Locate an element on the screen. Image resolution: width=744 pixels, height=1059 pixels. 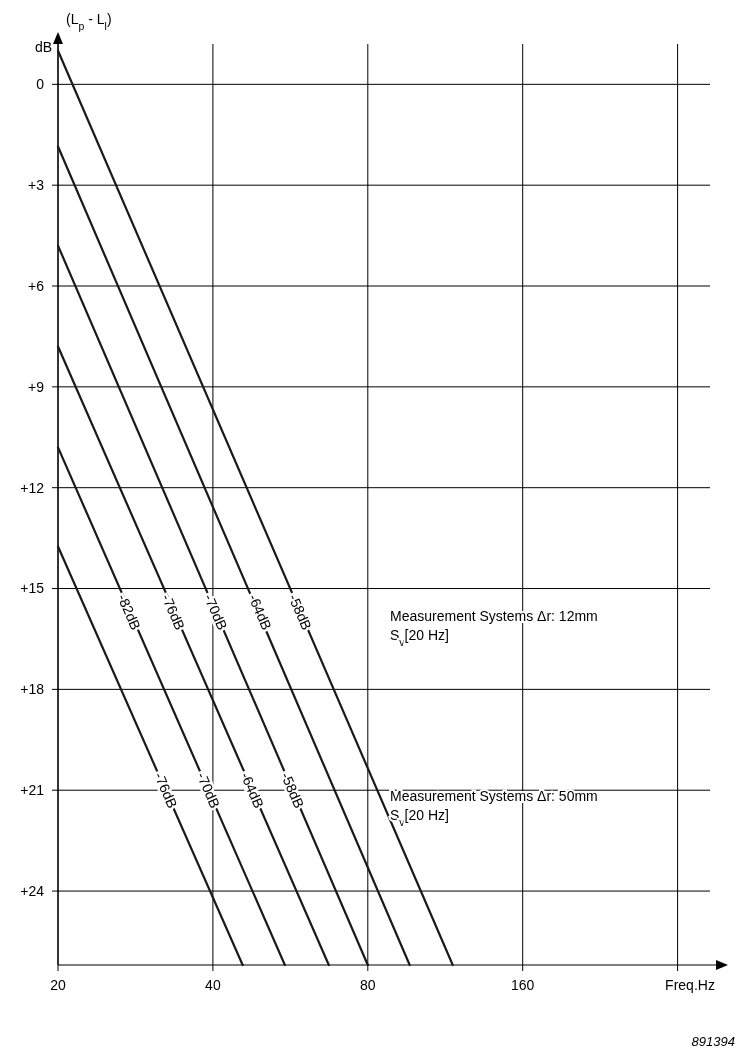
x-tick-label: 160 is located at coordinates (523, 985).